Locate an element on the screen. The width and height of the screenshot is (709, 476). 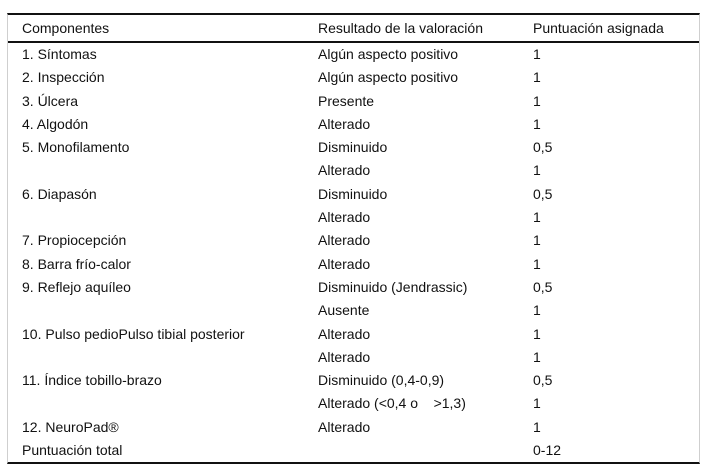
cell-score: 0-12 is located at coordinates (547, 450).